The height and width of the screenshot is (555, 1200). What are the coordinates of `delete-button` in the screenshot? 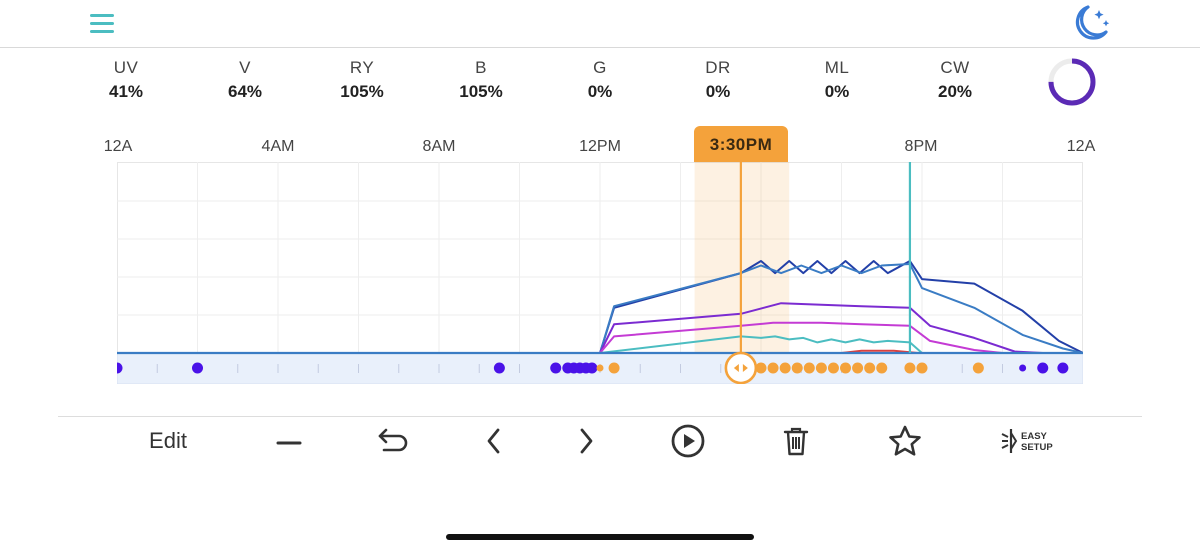 It's located at (796, 441).